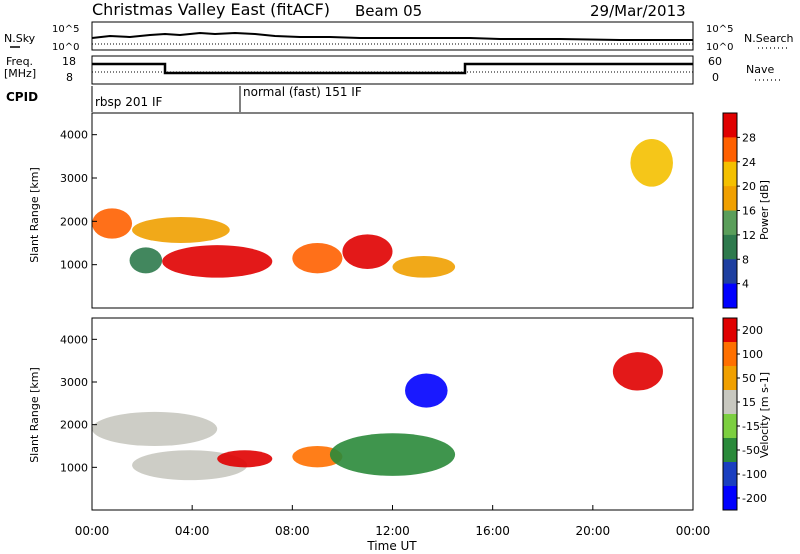  Describe the element at coordinates (128, 102) in the screenshot. I see `cpid-mode-1: rbsp 201 IF` at that location.